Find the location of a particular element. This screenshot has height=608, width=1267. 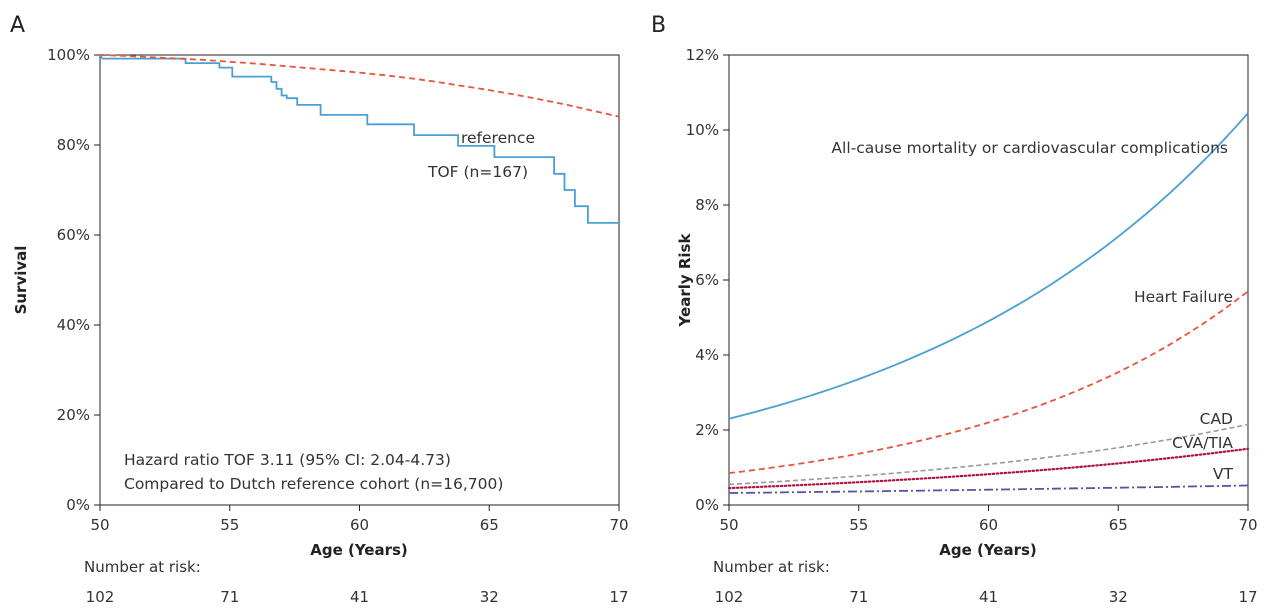

panel-b-series-vt is located at coordinates (988, 489).